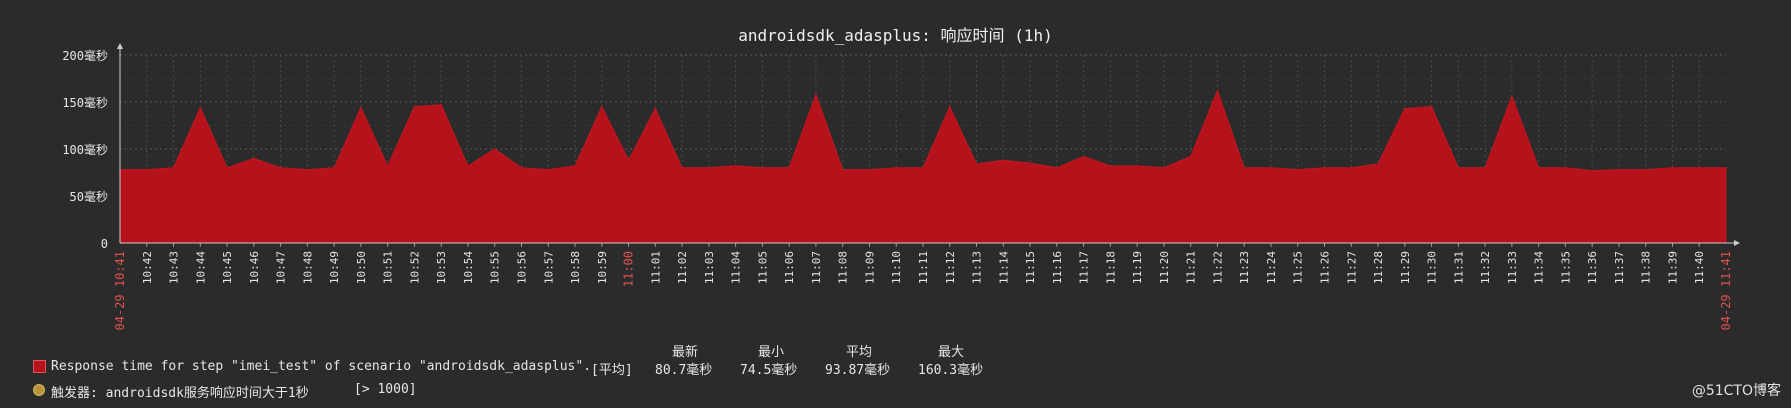 This screenshot has height=408, width=1791. What do you see at coordinates (1405, 267) in the screenshot?
I see `x-tick-label: 11:29` at bounding box center [1405, 267].